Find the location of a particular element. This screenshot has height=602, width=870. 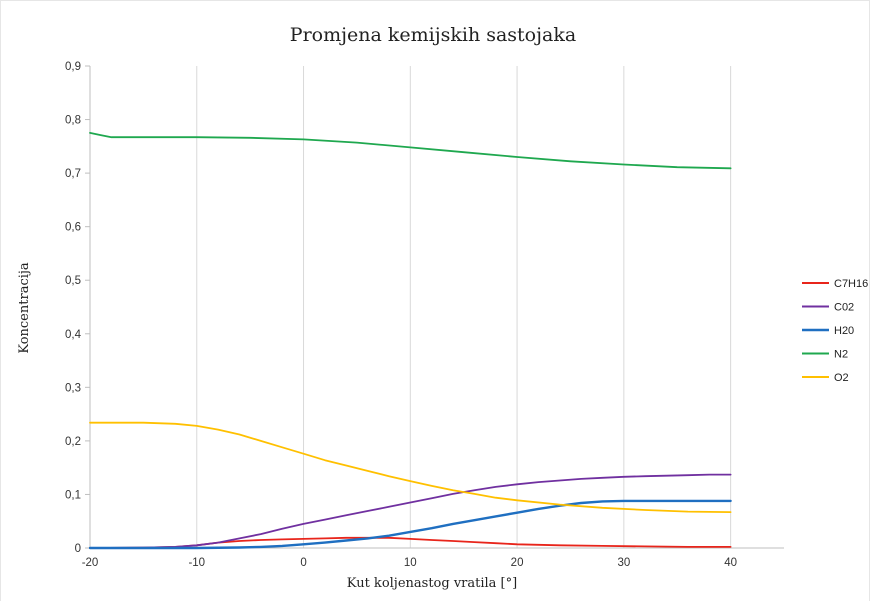

legend-label-h20: H20 is located at coordinates (844, 331).